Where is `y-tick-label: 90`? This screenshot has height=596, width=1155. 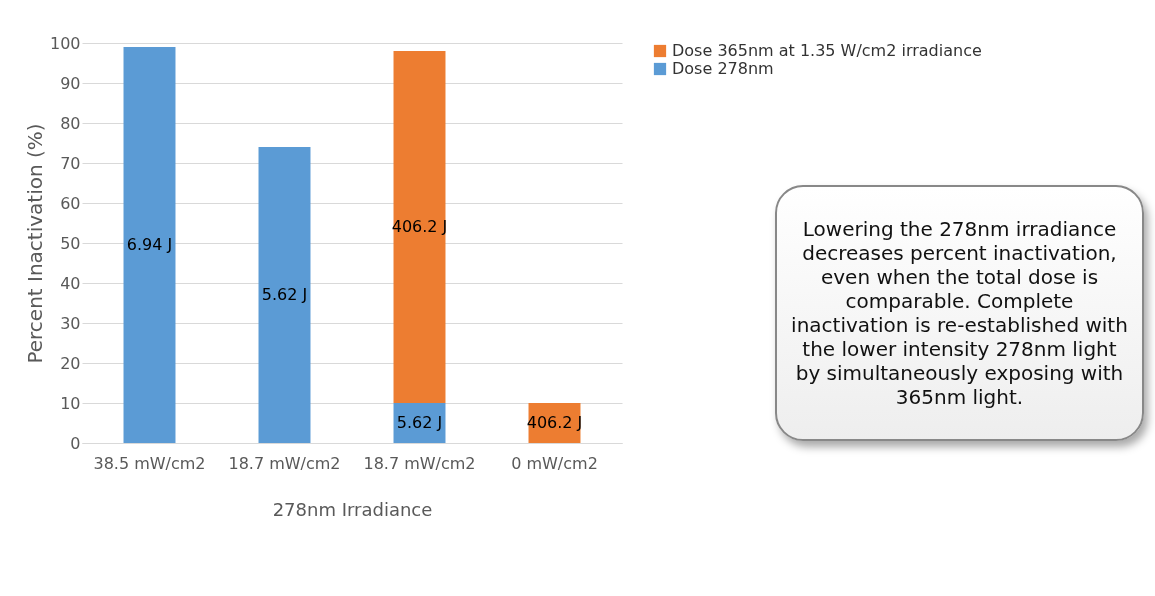
y-tick-label: 90 is located at coordinates (70, 83).